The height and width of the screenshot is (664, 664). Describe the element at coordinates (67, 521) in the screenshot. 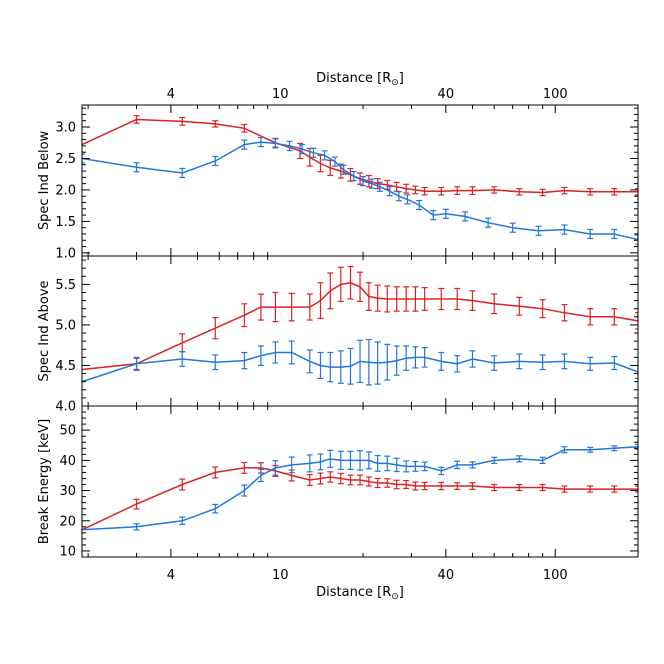

I see `panel-3-y-tick-label: 20` at that location.